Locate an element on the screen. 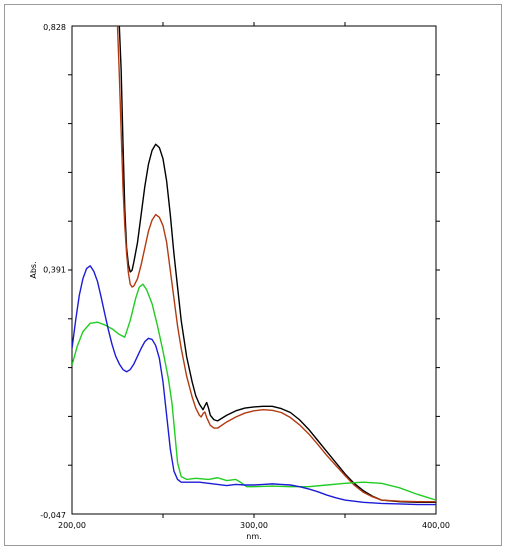 This screenshot has height=550, width=508. y-tick-label: 0,391 is located at coordinates (54, 270).